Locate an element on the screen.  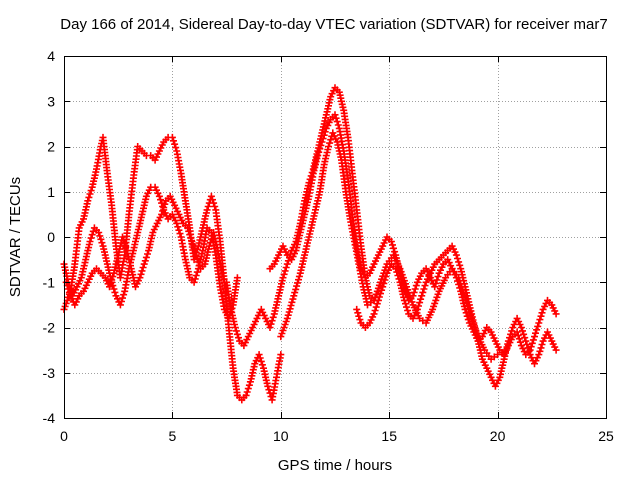
x-tick-label: 10 is located at coordinates (281, 436).